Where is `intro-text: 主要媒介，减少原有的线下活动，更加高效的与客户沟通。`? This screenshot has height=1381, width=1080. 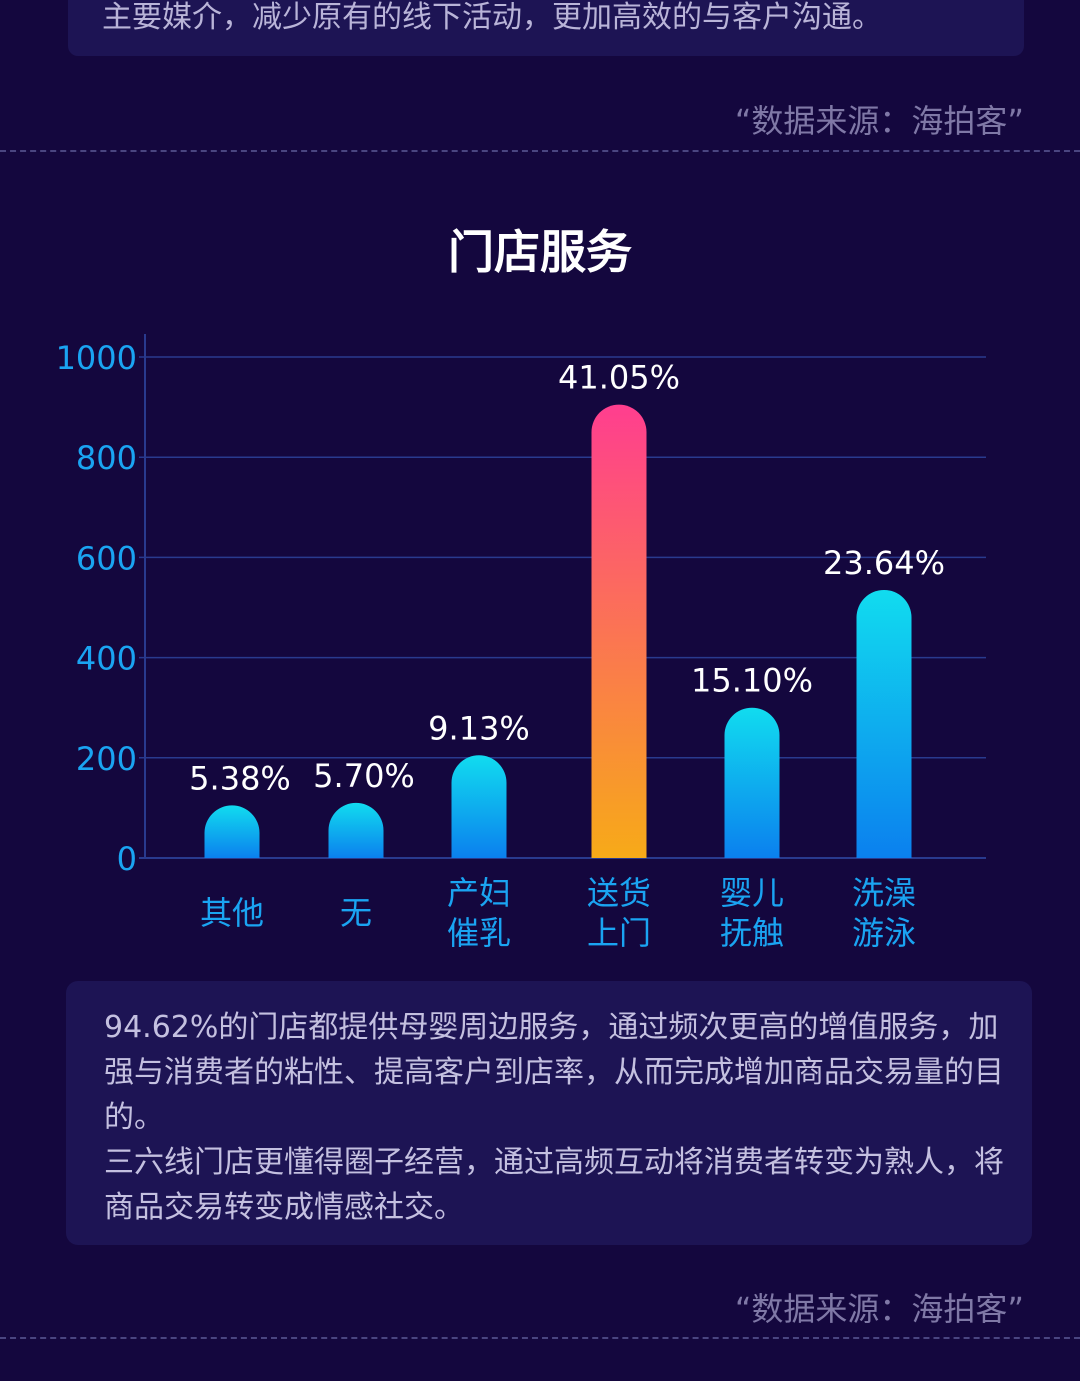
intro-text: 主要媒介，减少原有的线下活动，更加高效的与客户沟通。 is located at coordinates (492, 17).